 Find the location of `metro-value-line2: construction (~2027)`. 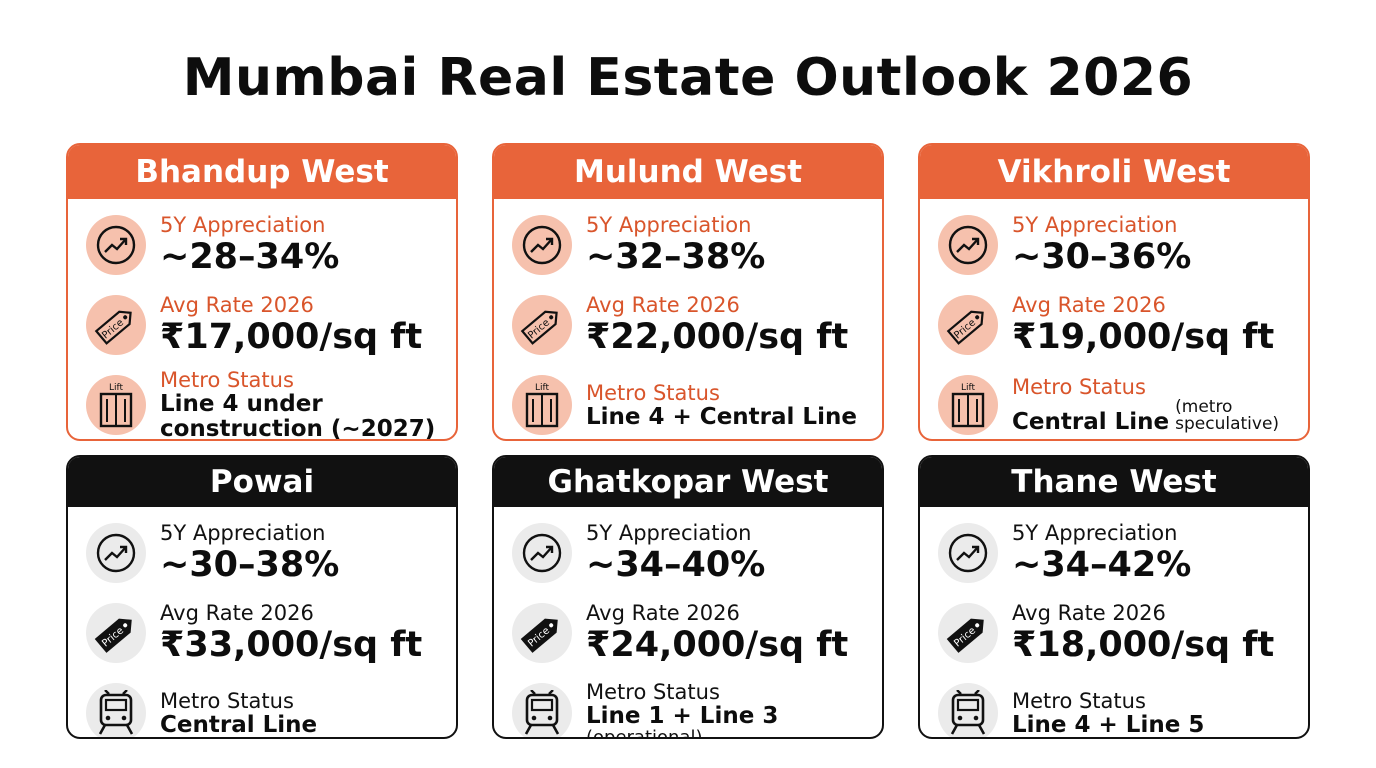

metro-value-line2: construction (~2027) is located at coordinates (298, 428).